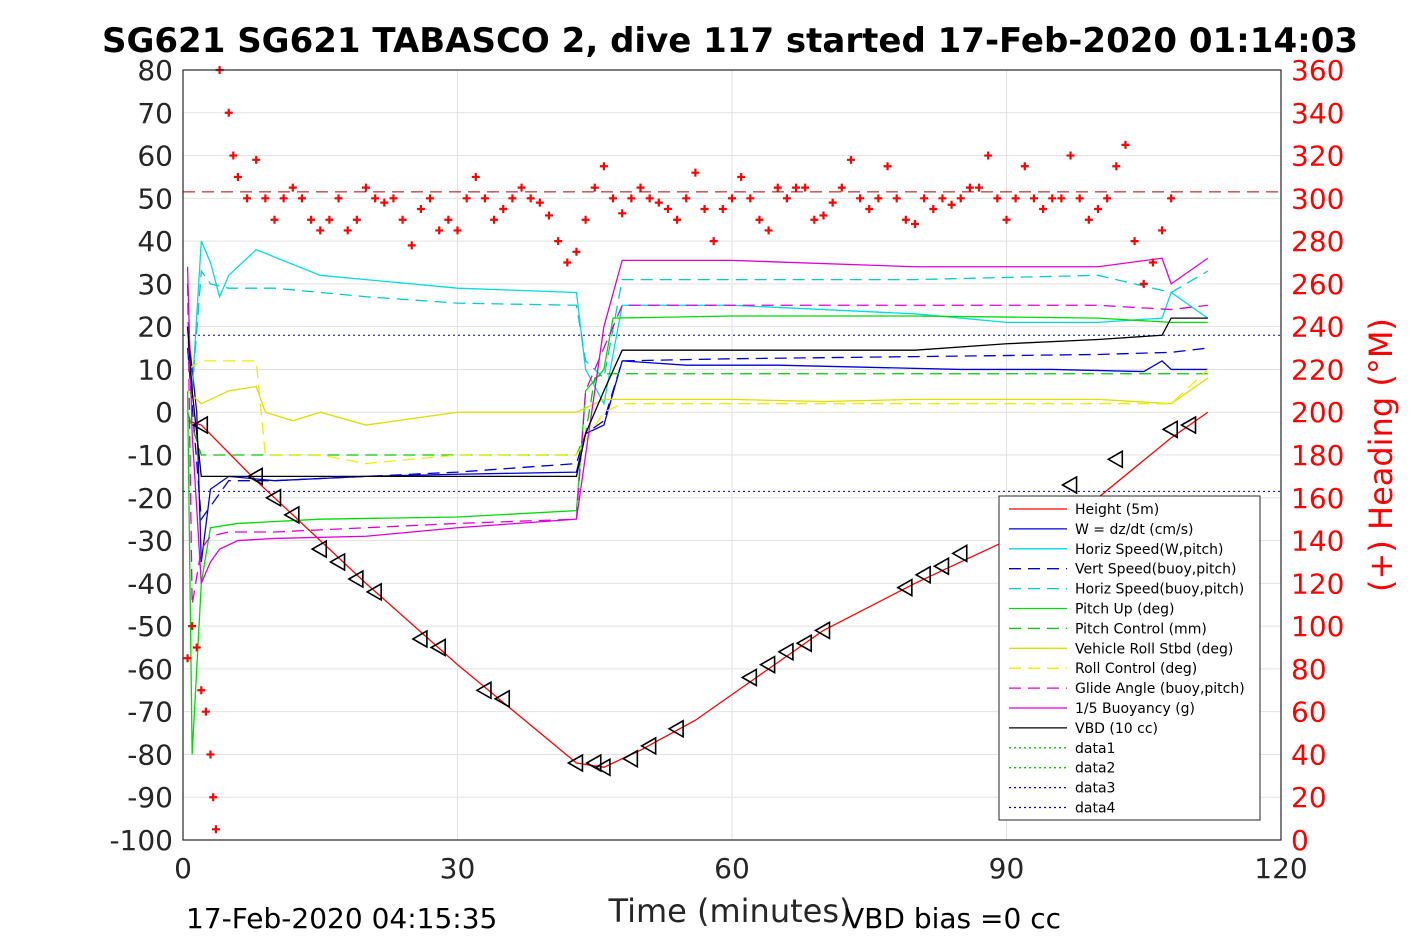 This screenshot has width=1417, height=945. I want to click on y-tick-label-13: -50, so click(150, 626).